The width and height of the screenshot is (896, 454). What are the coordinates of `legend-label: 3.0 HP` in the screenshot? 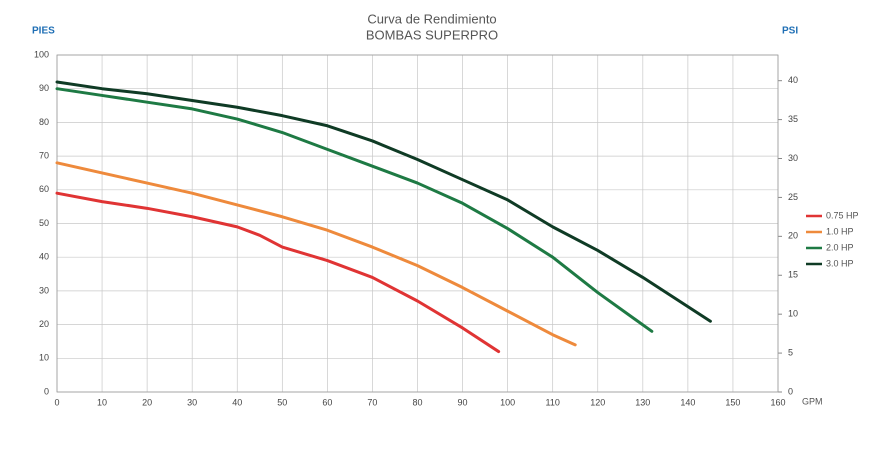 It's located at (840, 263).